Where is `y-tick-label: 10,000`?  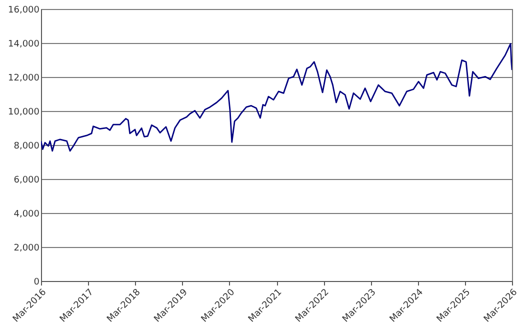 y-tick-label: 10,000 is located at coordinates (24, 113).